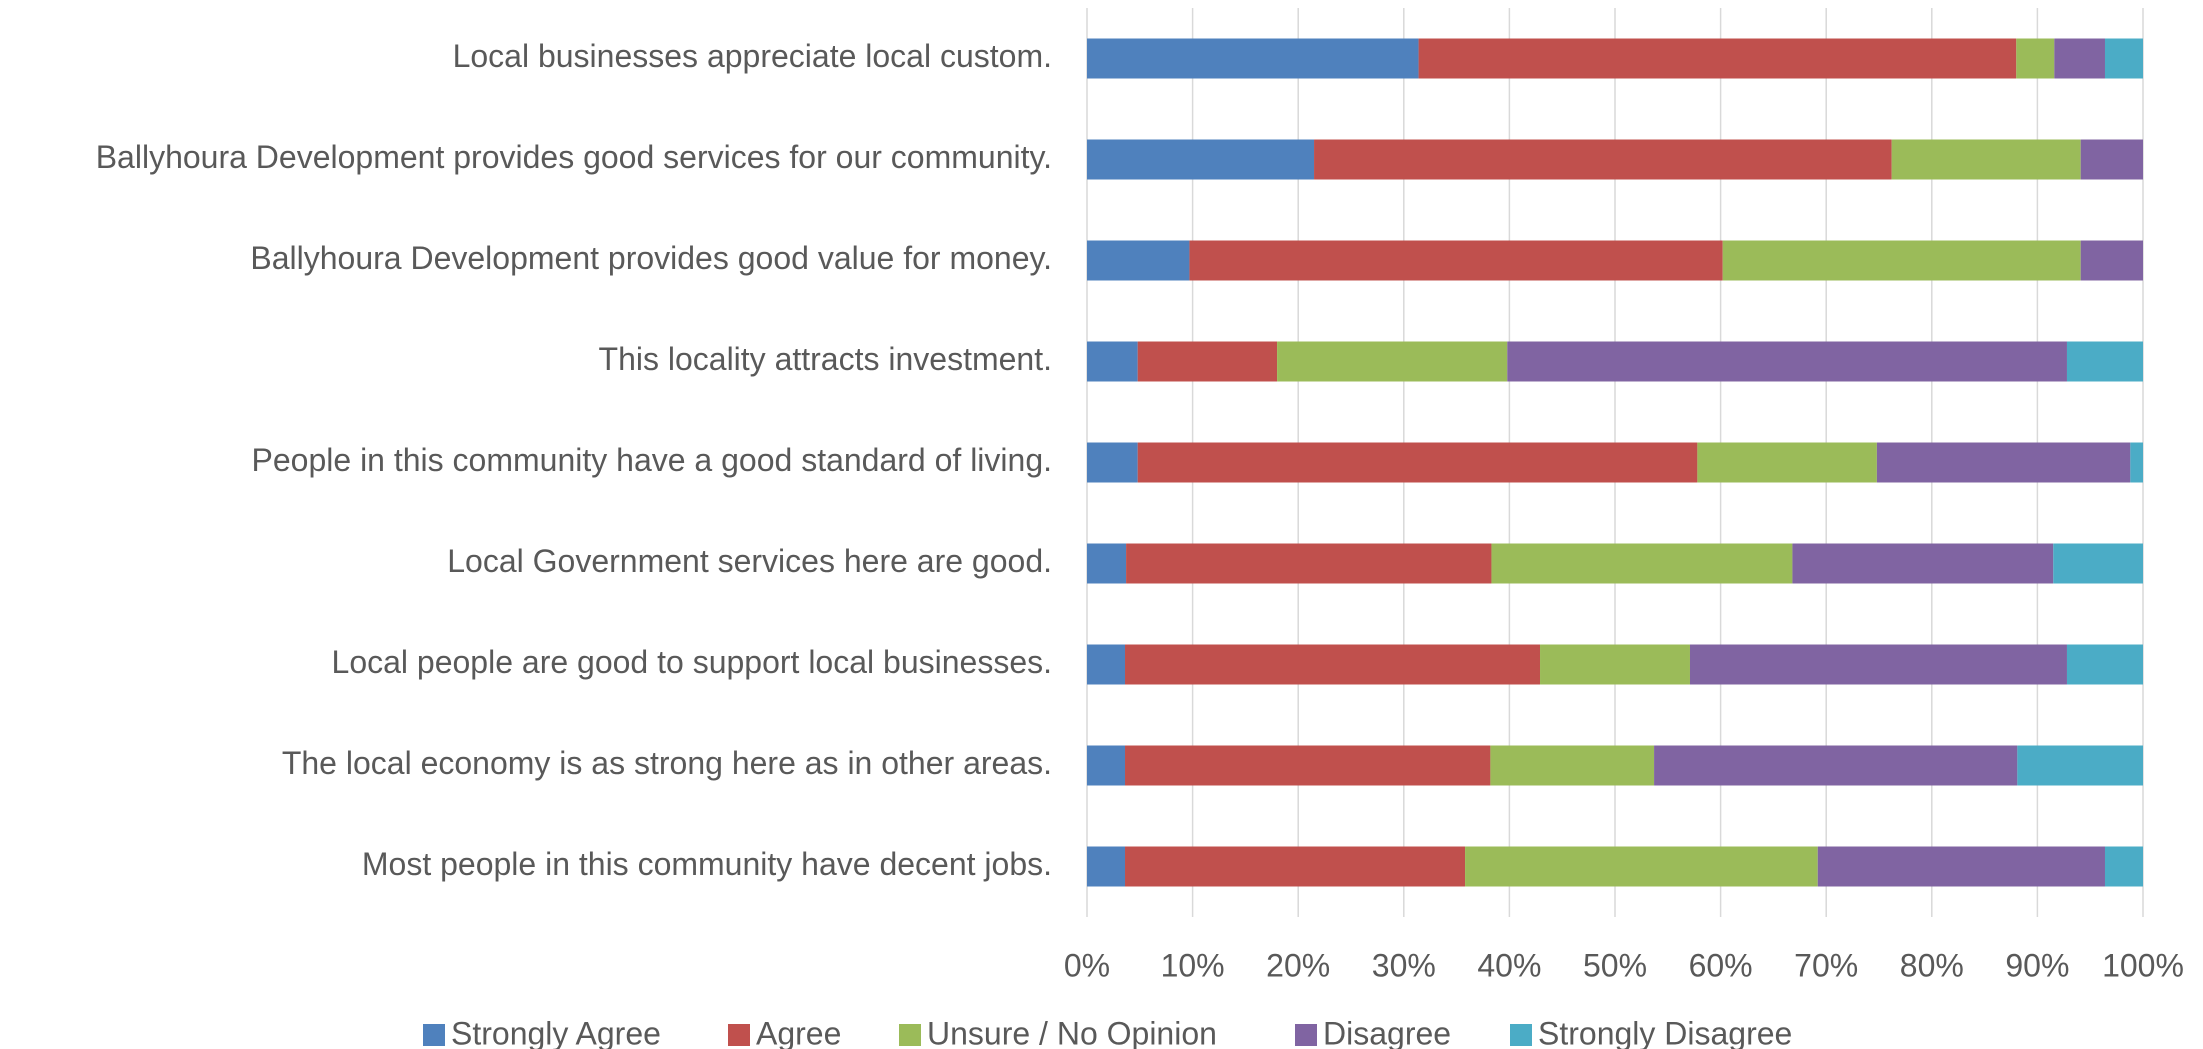 The image size is (2203, 1049). Describe the element at coordinates (1404, 965) in the screenshot. I see `x-tick-label: 30%` at that location.